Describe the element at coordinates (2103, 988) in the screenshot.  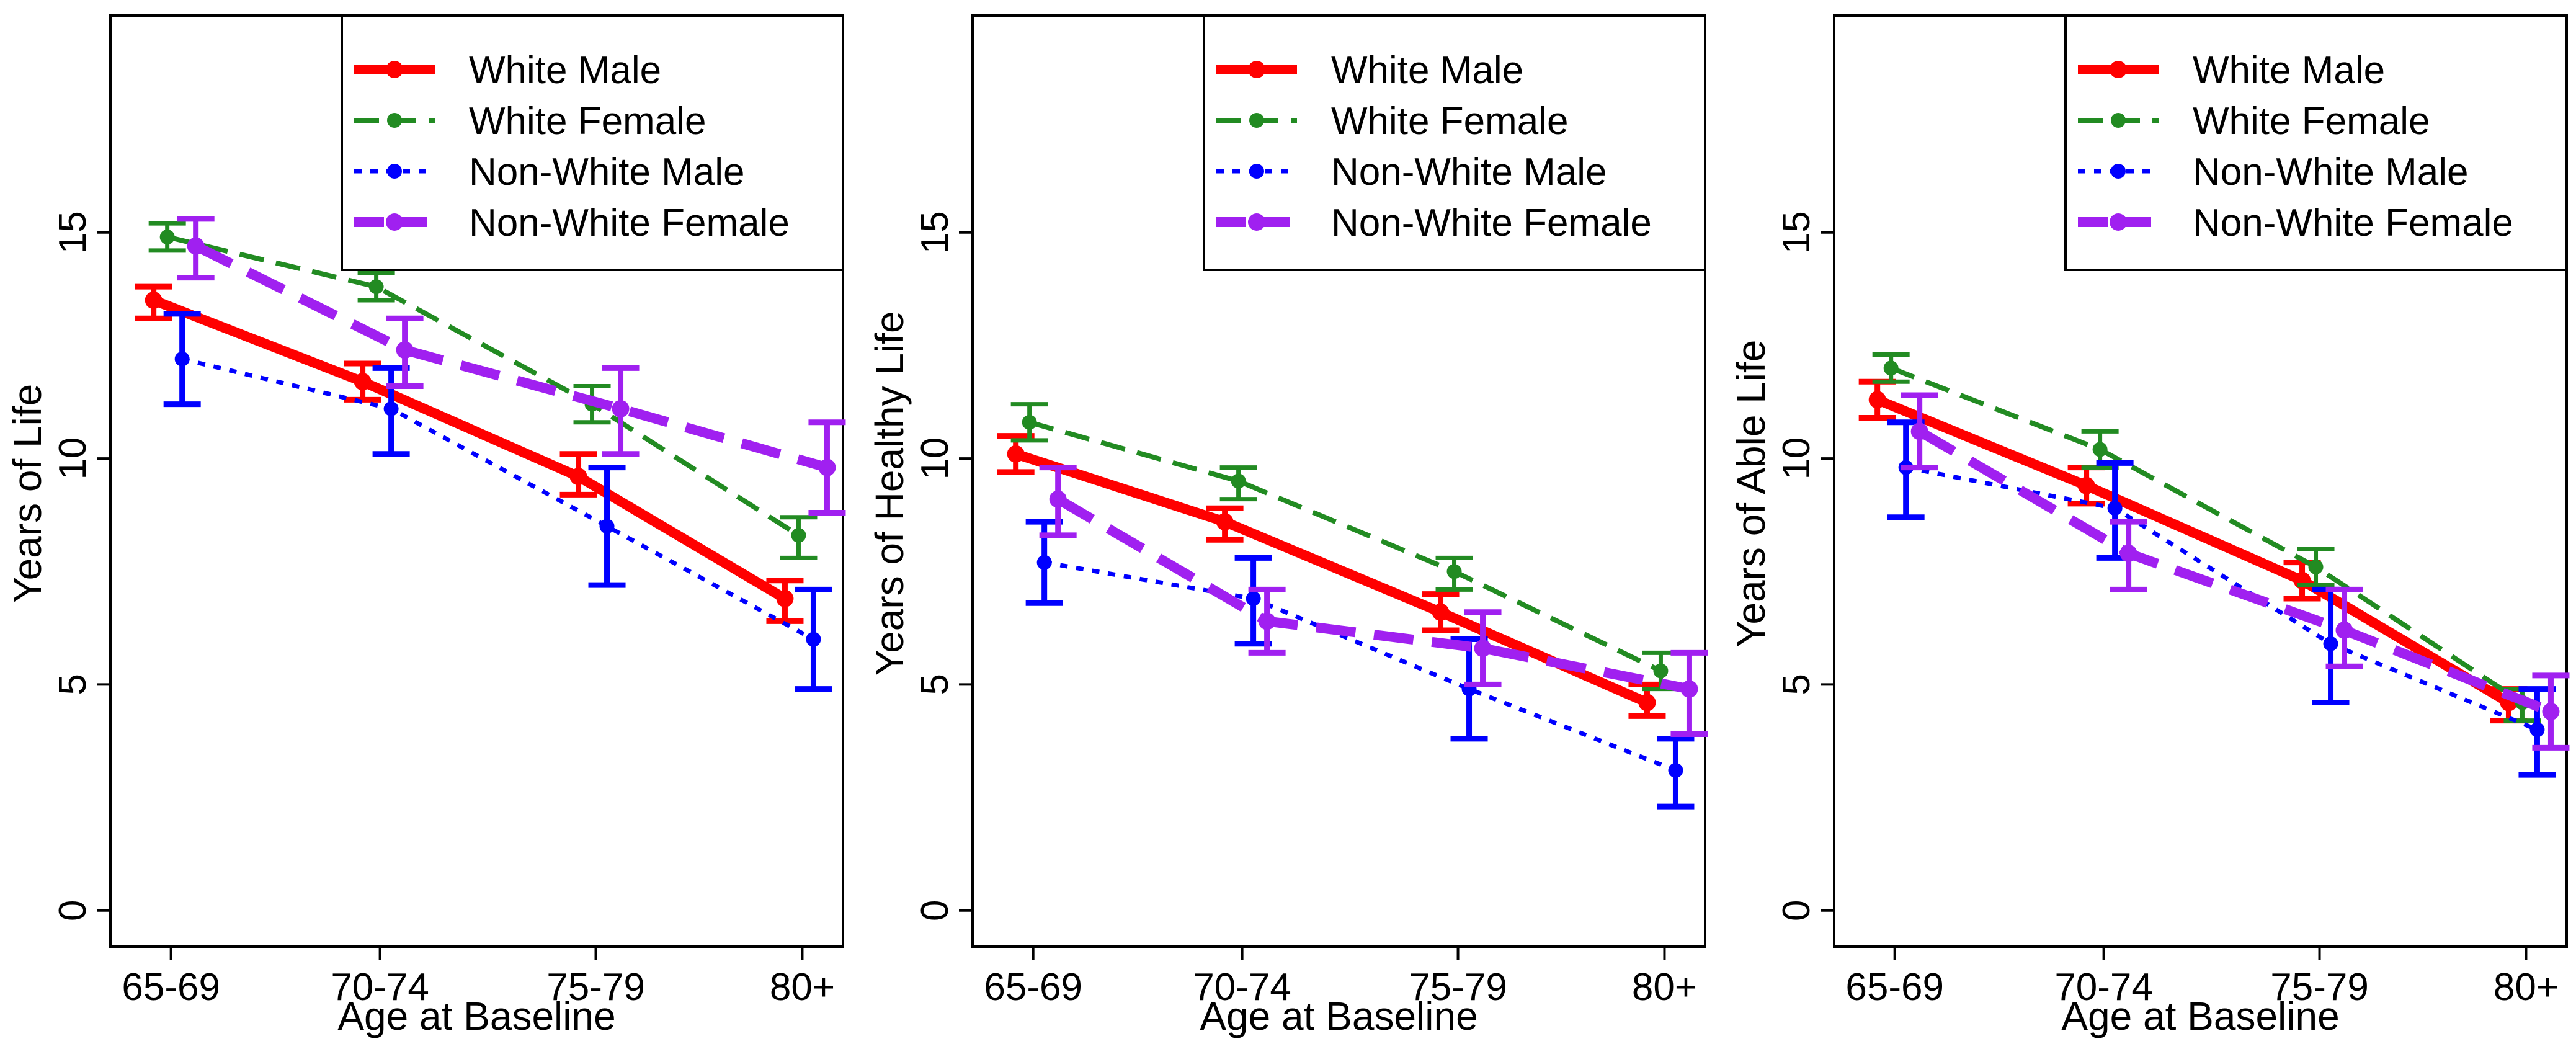
I see `x-tick-label: 70-74` at that location.